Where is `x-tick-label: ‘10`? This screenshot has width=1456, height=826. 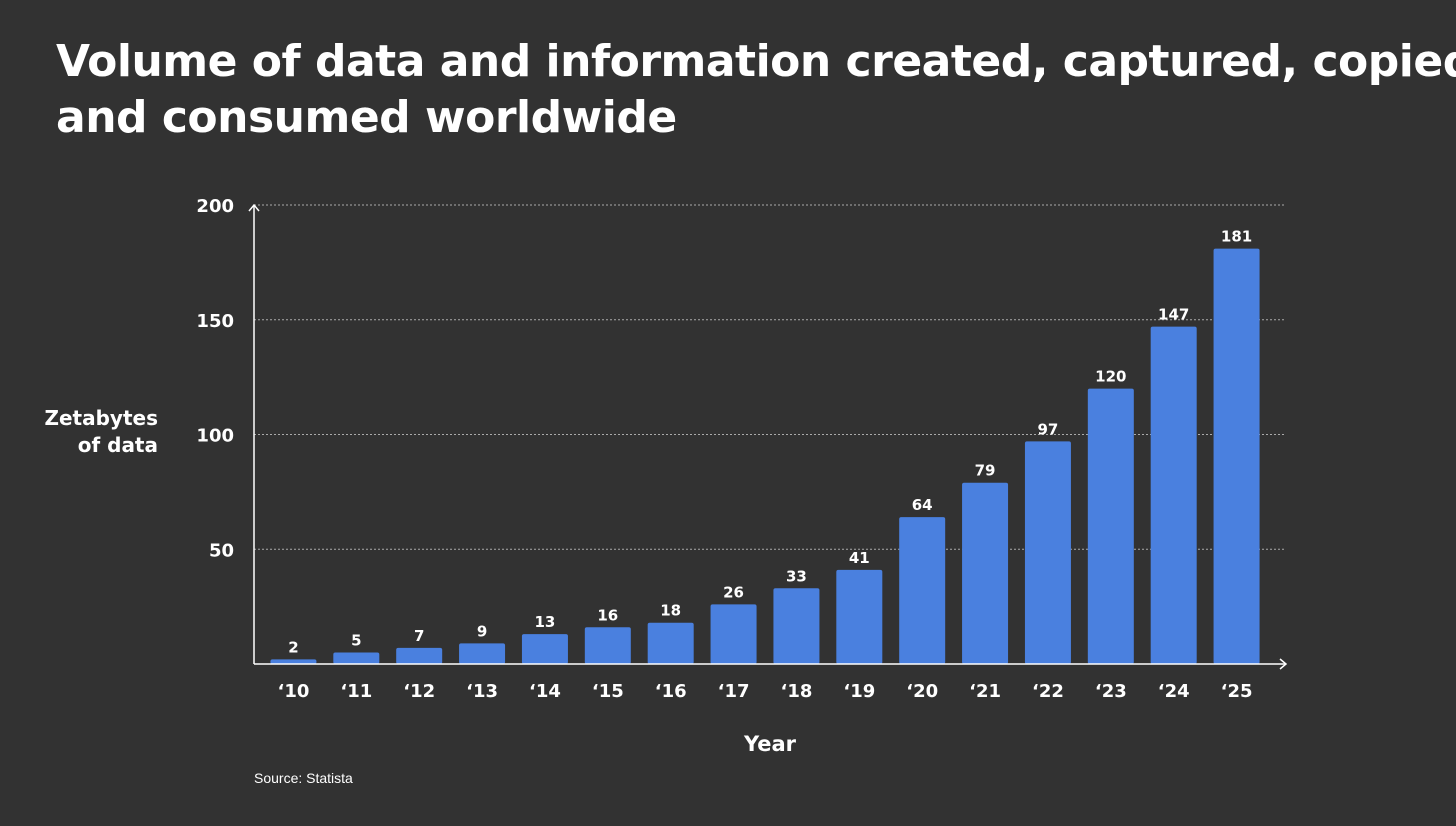 x-tick-label: ‘10 is located at coordinates (293, 691).